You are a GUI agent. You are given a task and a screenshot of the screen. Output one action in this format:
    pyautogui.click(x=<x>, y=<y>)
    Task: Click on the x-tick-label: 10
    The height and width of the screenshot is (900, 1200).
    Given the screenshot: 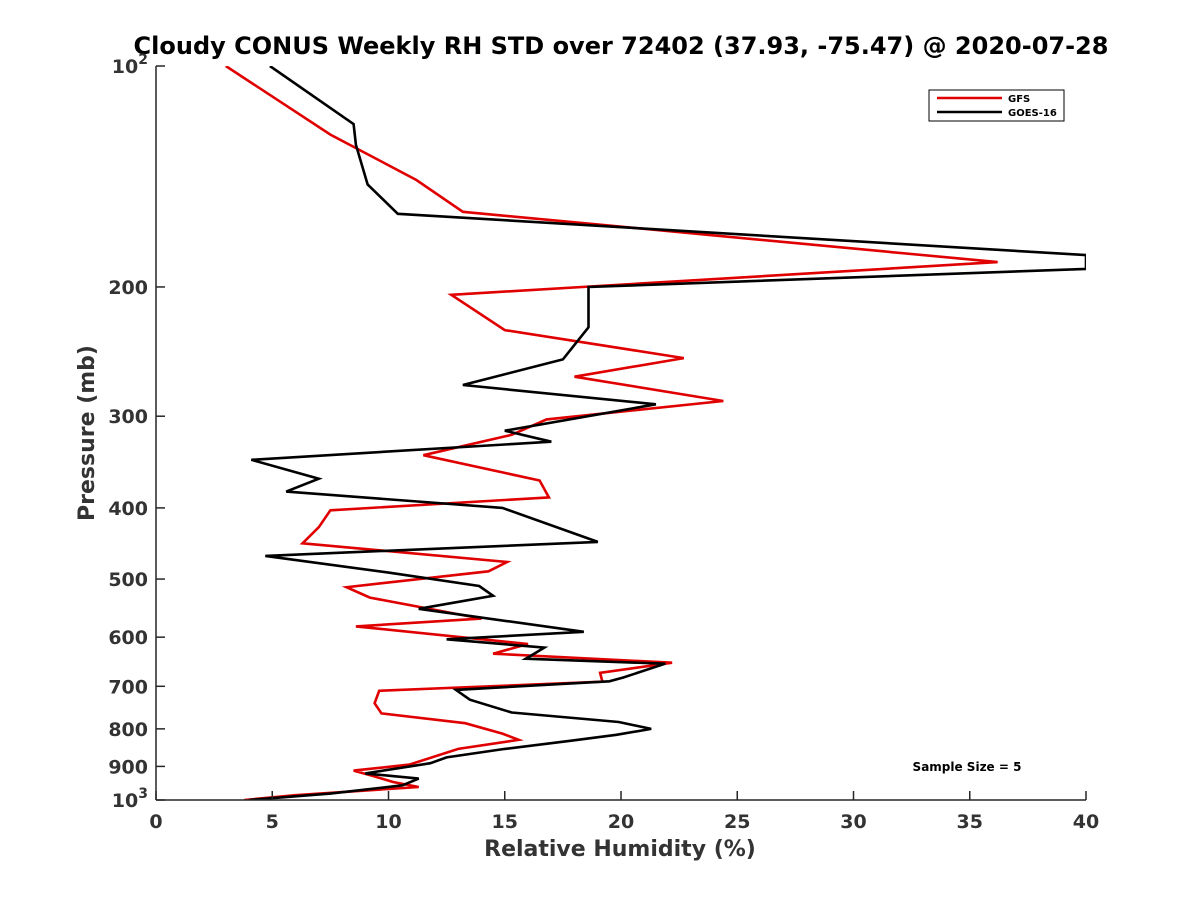 What is the action you would take?
    pyautogui.click(x=388, y=822)
    